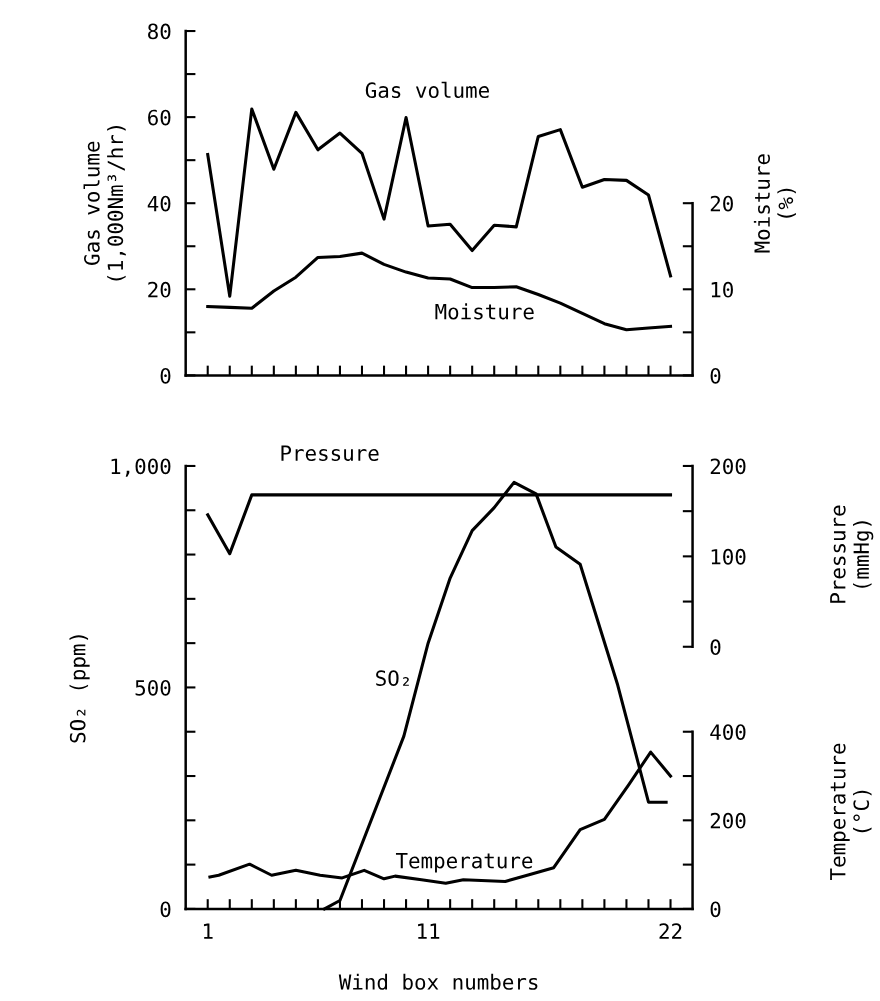 The image size is (880, 1001). Describe the element at coordinates (464, 863) in the screenshot. I see `series-label: Temperature` at that location.